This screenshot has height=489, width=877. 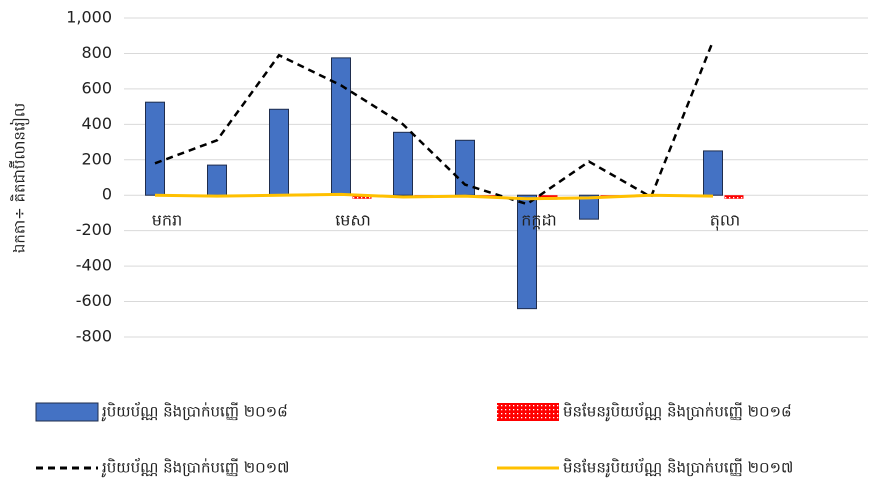 What do you see at coordinates (94, 336) in the screenshot?
I see `y-tick-label: -800` at bounding box center [94, 336].